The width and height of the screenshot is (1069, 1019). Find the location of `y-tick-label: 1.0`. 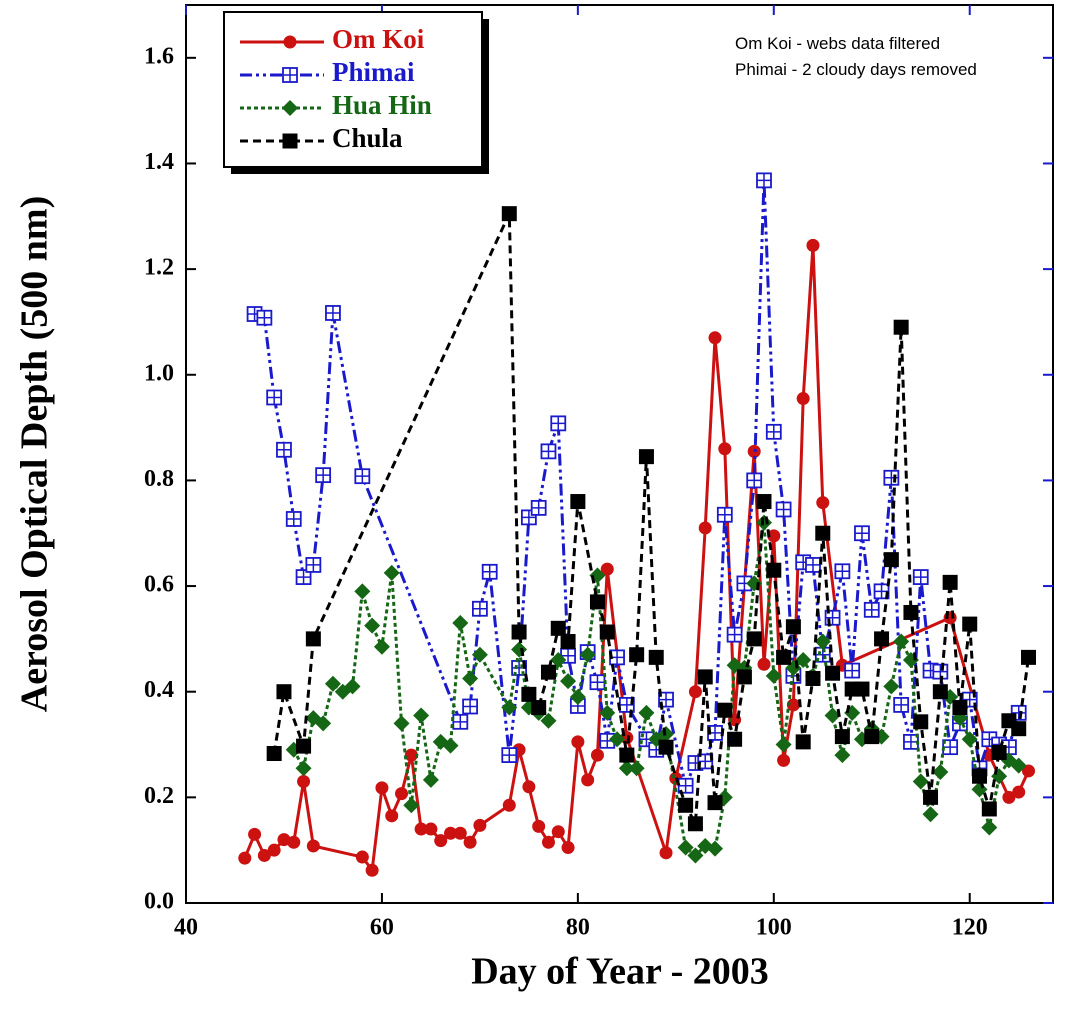

y-tick-label: 1.0 is located at coordinates (159, 373).